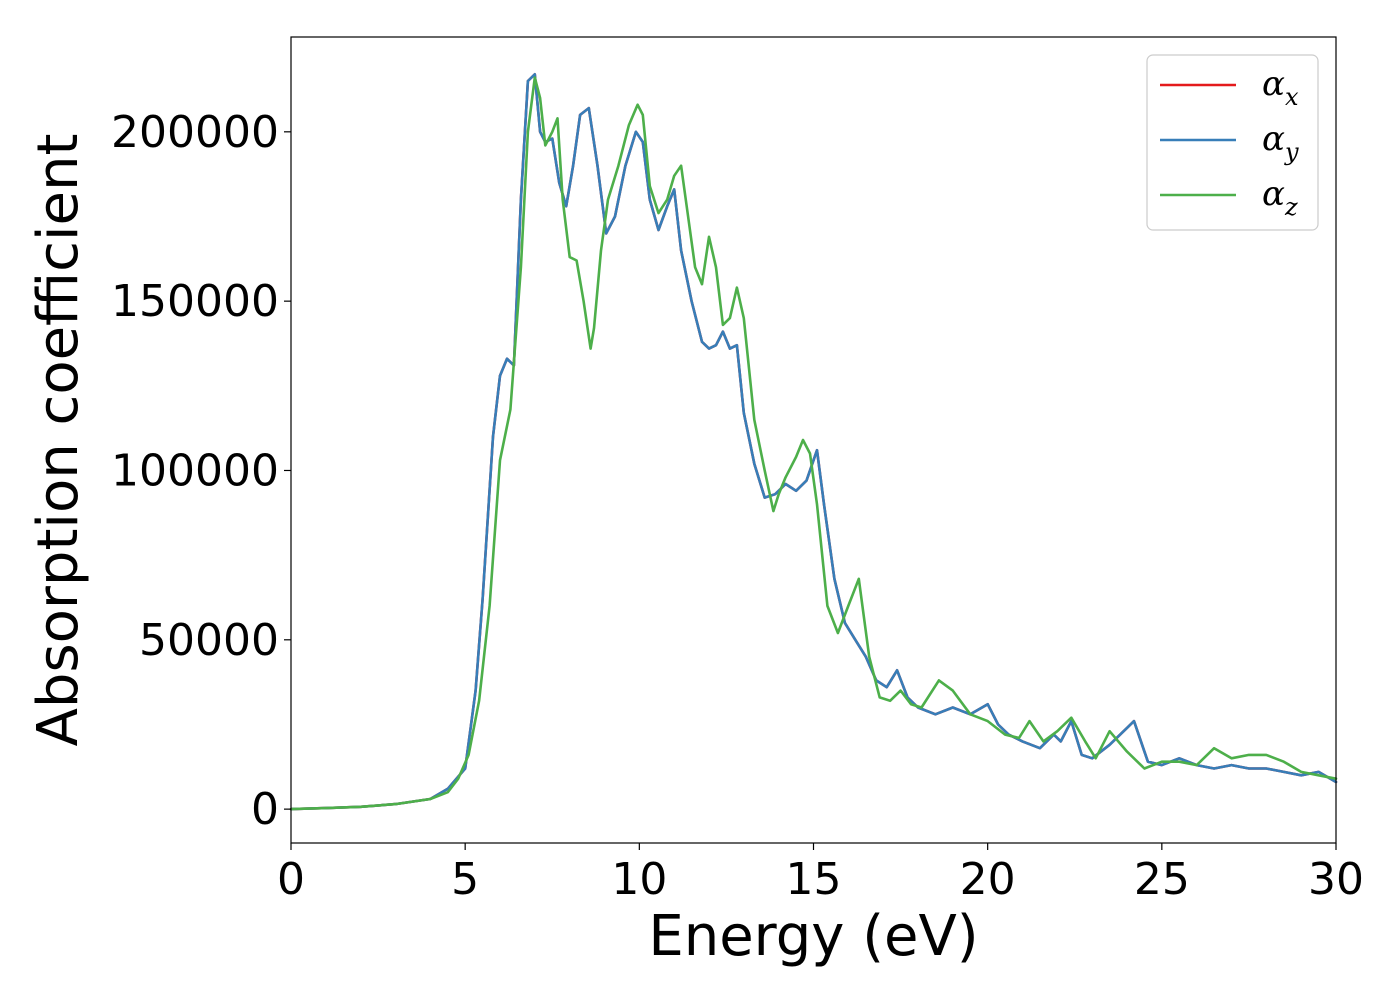 The image size is (1400, 1000). Describe the element at coordinates (988, 879) in the screenshot. I see `x-tick-label: 20` at that location.